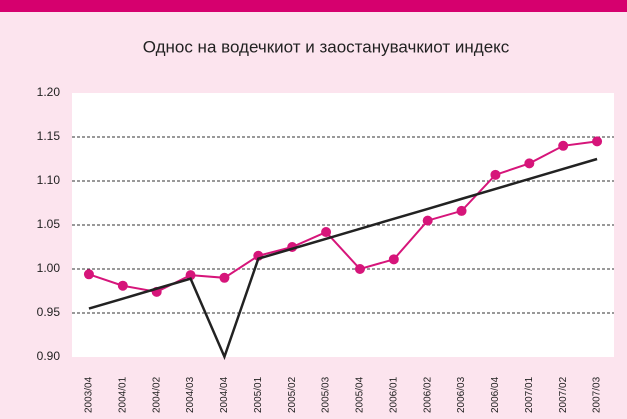 The image size is (627, 419). What do you see at coordinates (326, 394) in the screenshot?
I see `x-tick-label: 2005/03` at bounding box center [326, 394].